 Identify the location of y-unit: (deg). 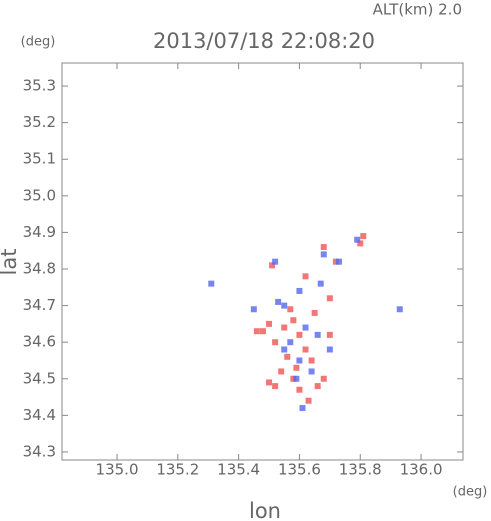
(38, 42).